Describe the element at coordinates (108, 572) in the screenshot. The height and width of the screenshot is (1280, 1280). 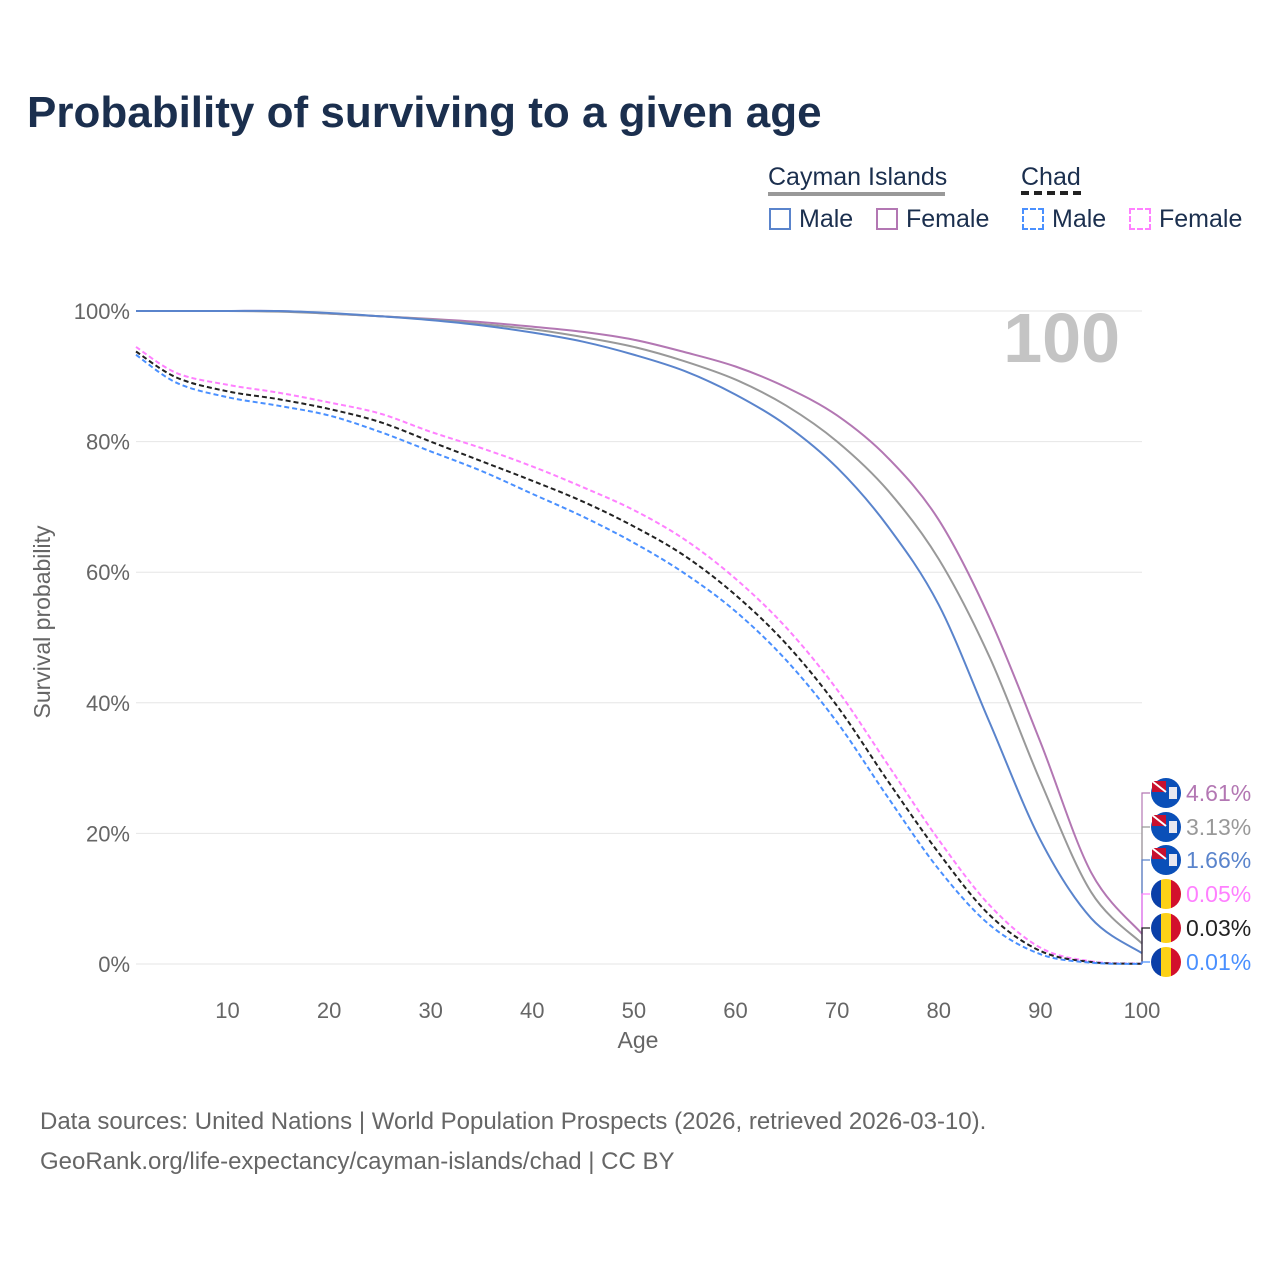
I see `y-tick-label: 60%` at that location.